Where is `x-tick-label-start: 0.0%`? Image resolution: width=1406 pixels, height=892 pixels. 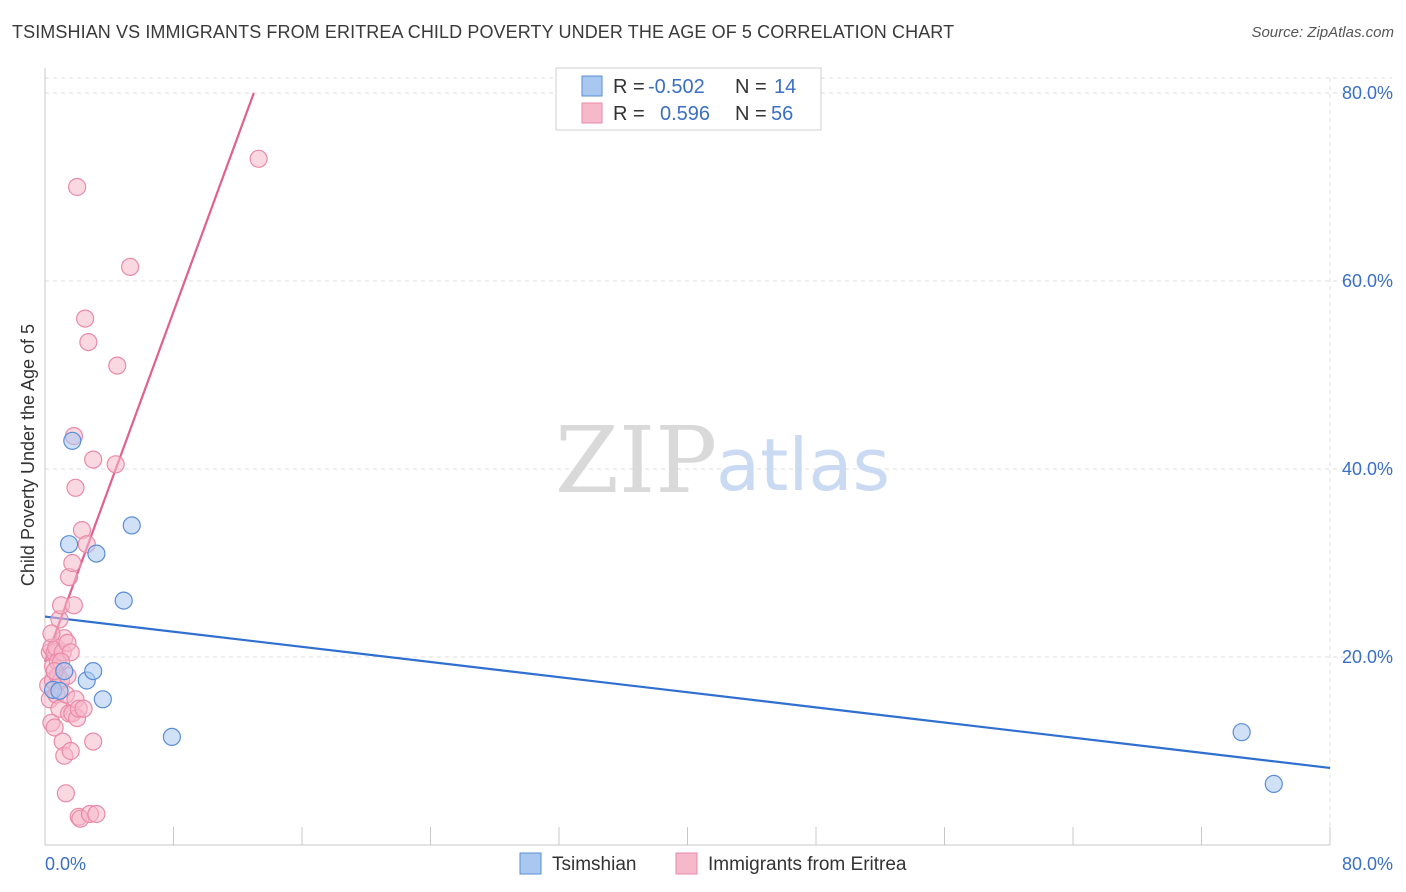
x-tick-label-start: 0.0% is located at coordinates (65, 864).